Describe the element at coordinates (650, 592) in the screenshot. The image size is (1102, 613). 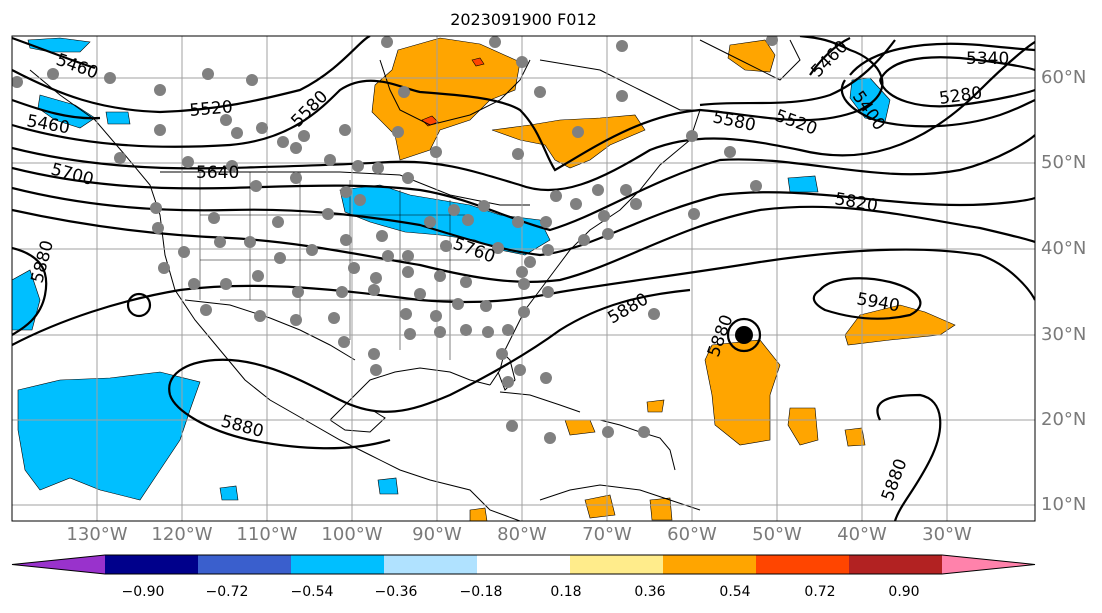
I see `colorbar-tick-label: 0.36` at that location.